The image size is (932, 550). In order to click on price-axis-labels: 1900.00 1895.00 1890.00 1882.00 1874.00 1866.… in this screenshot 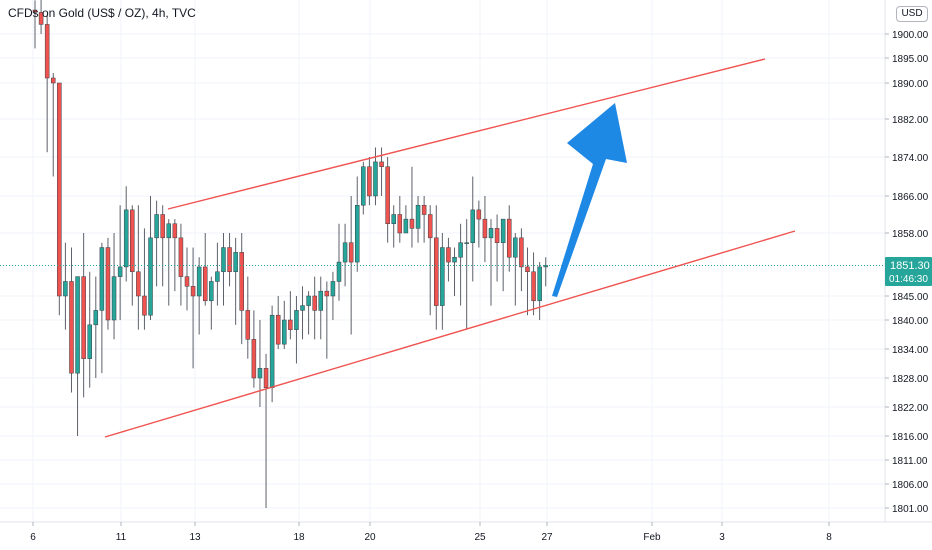, I will do `click(907, 272)`.